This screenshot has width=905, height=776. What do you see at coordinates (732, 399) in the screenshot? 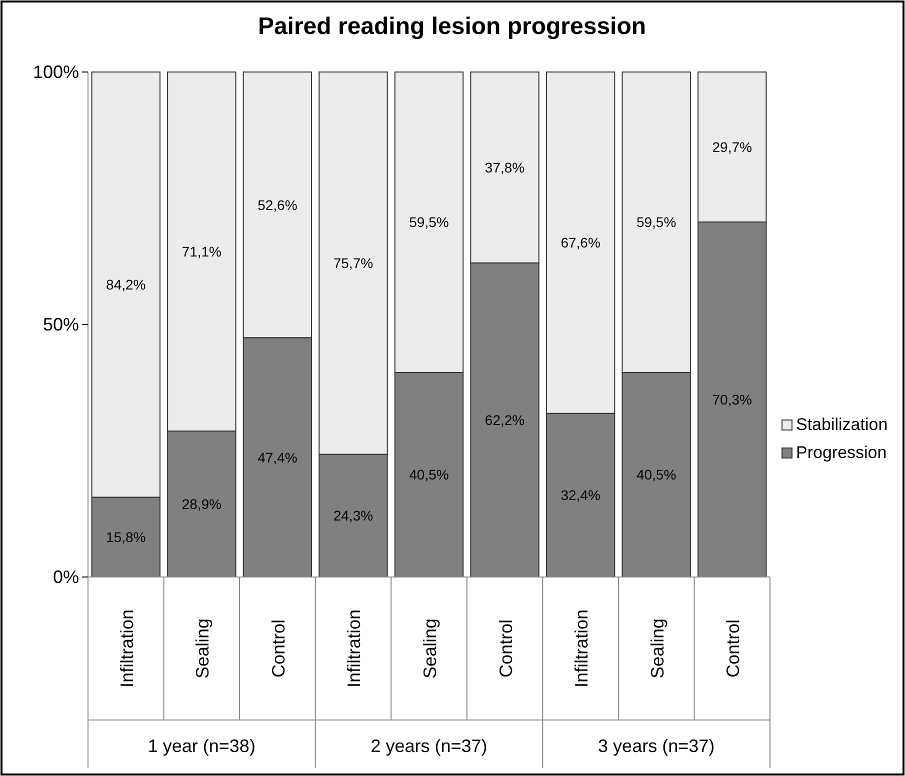
I see `data-label: 70,3%` at bounding box center [732, 399].